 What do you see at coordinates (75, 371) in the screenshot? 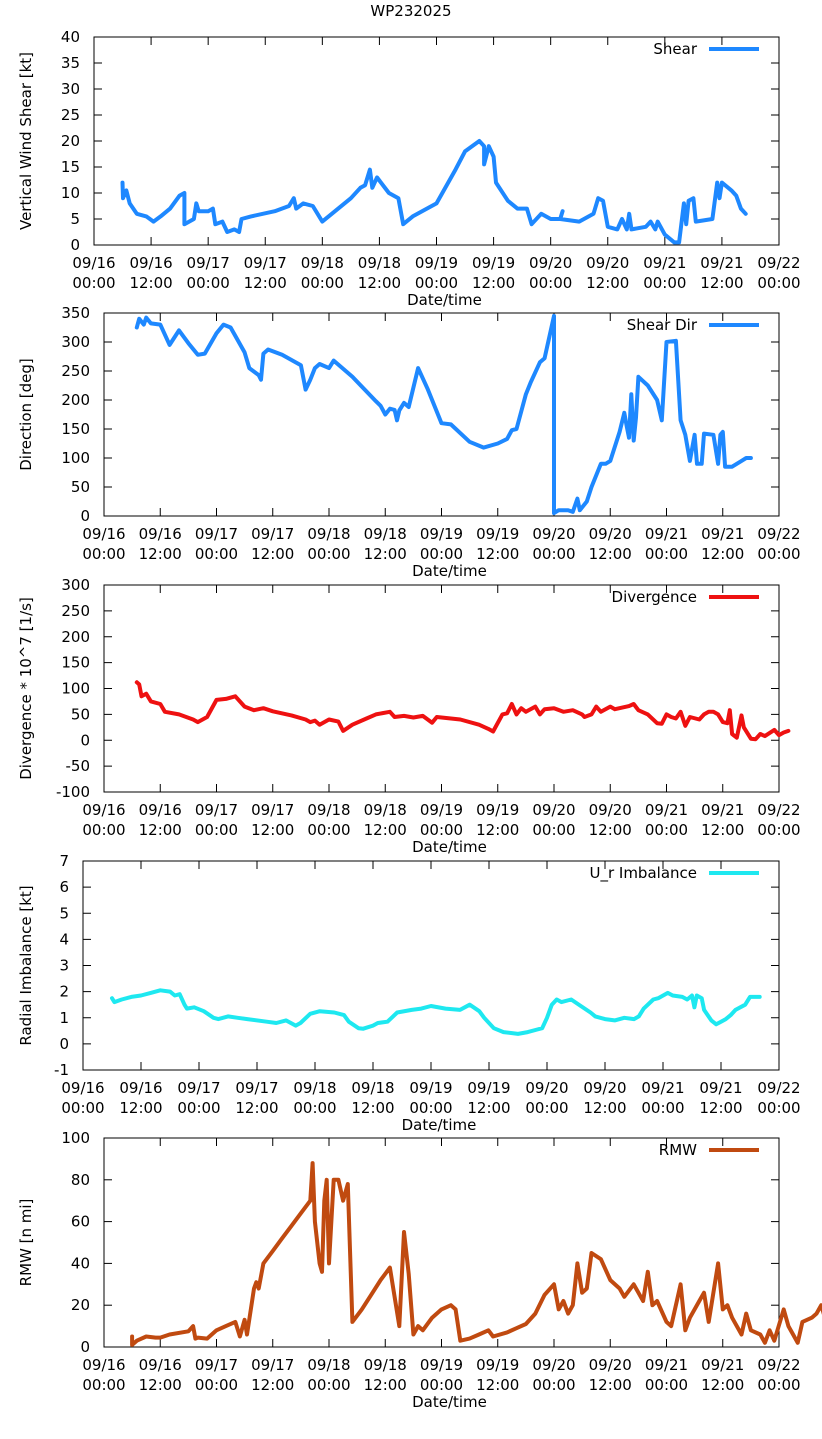
I see `y-tick-label: 250` at bounding box center [75, 371].